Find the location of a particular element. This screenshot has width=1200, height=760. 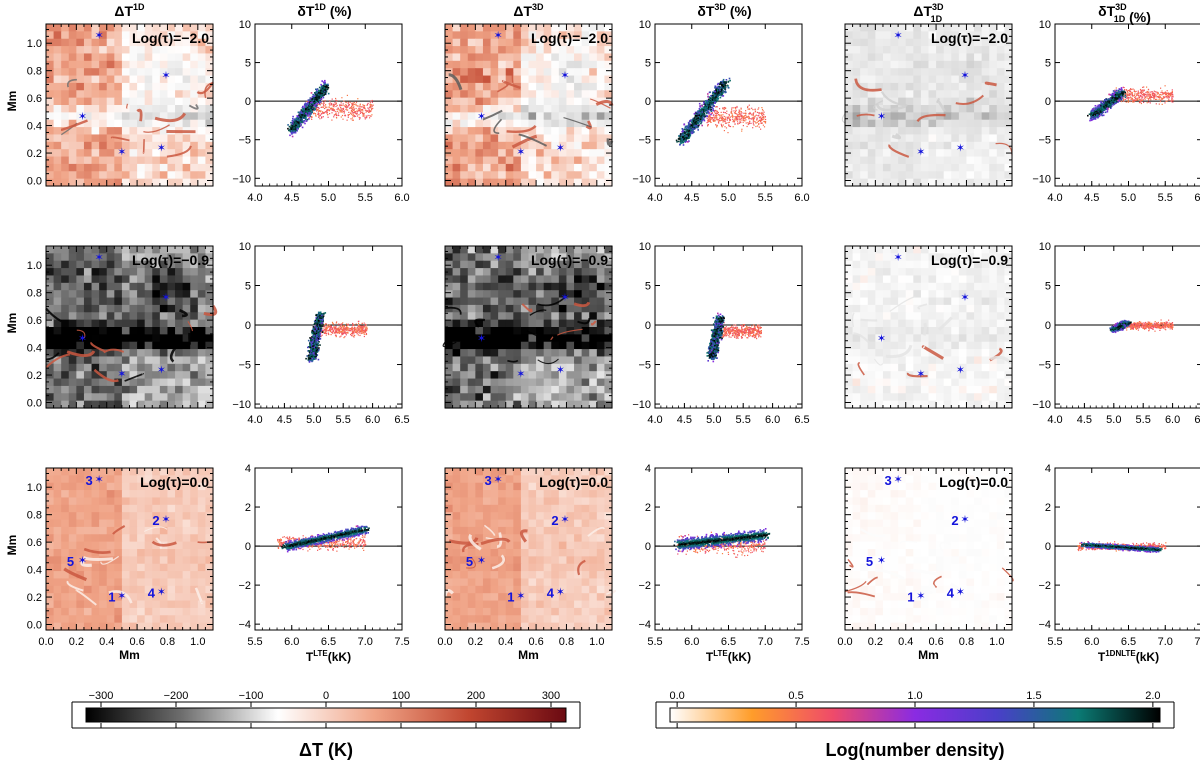

y-tick-label: 1.0 is located at coordinates (34, 44).